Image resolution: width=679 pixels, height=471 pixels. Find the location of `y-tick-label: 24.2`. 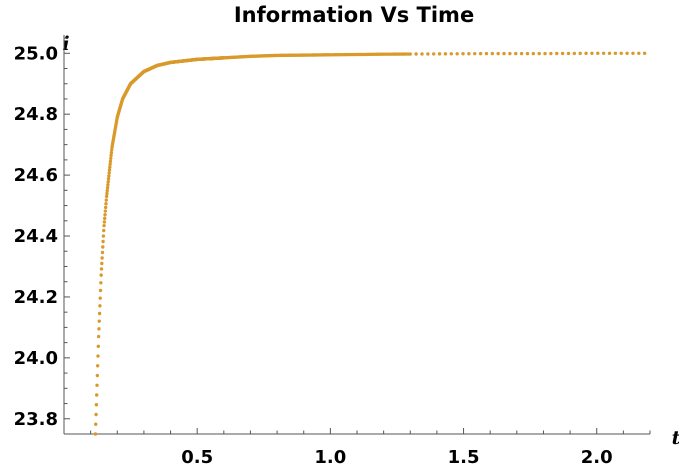

y-tick-label: 24.2 is located at coordinates (36, 297).